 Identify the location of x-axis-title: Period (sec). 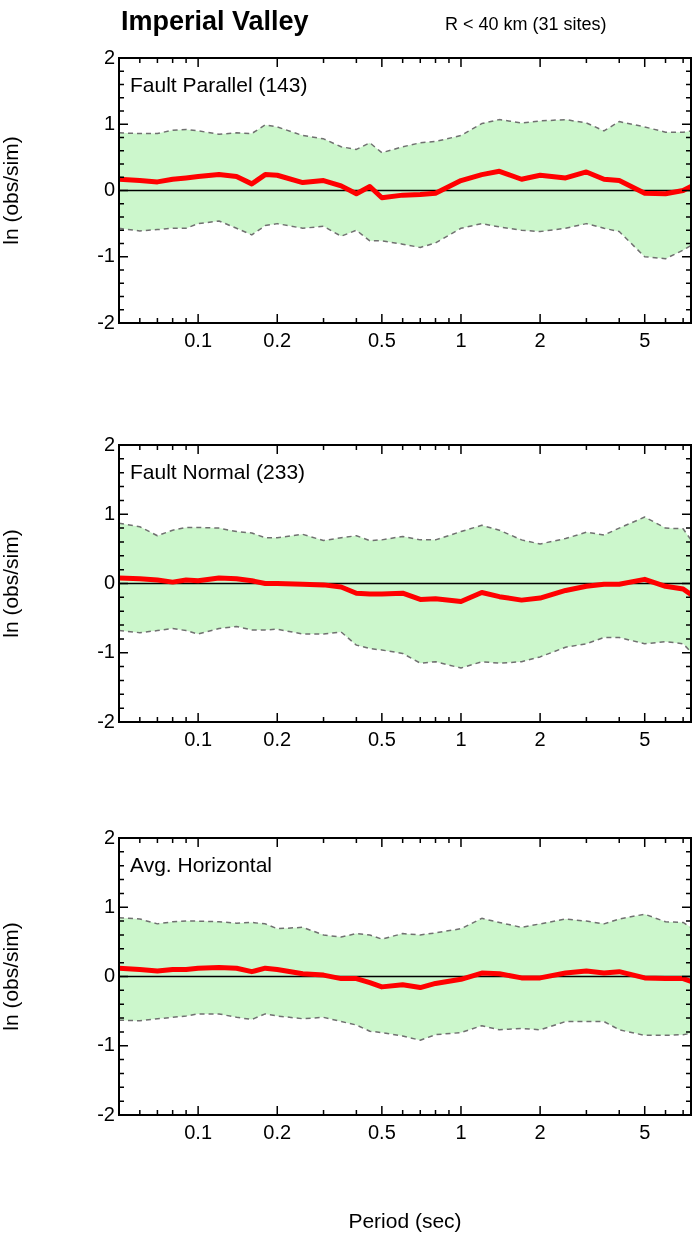
(405, 1221).